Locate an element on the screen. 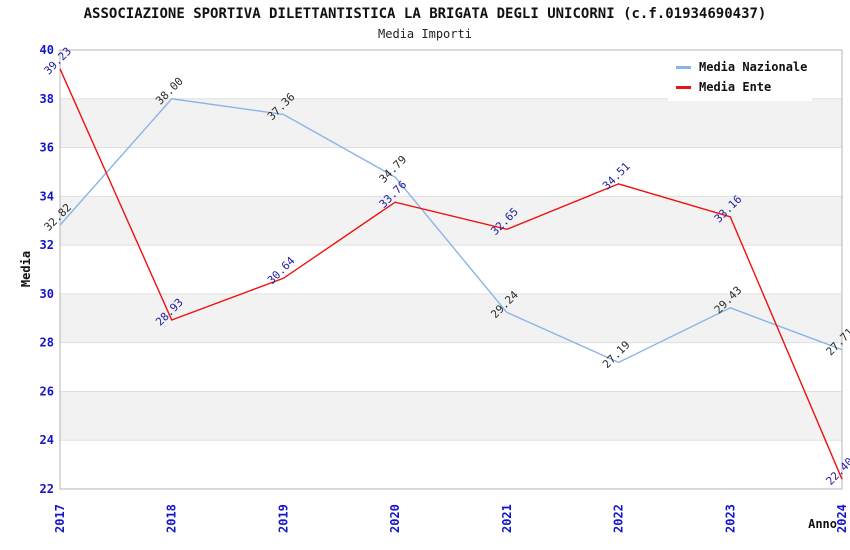 This screenshot has height=550, width=850. svg-text: 2021 is located at coordinates (507, 518).